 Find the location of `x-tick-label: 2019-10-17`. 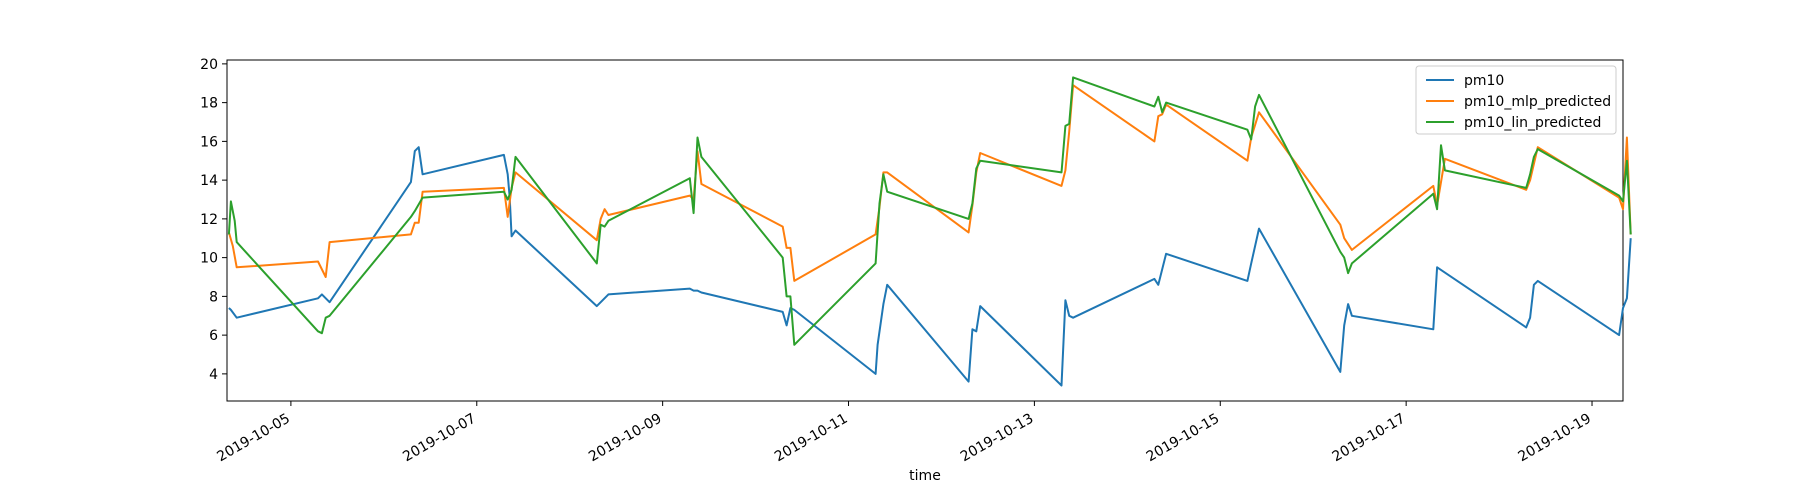

x-tick-label: 2019-10-17 is located at coordinates (1369, 438).